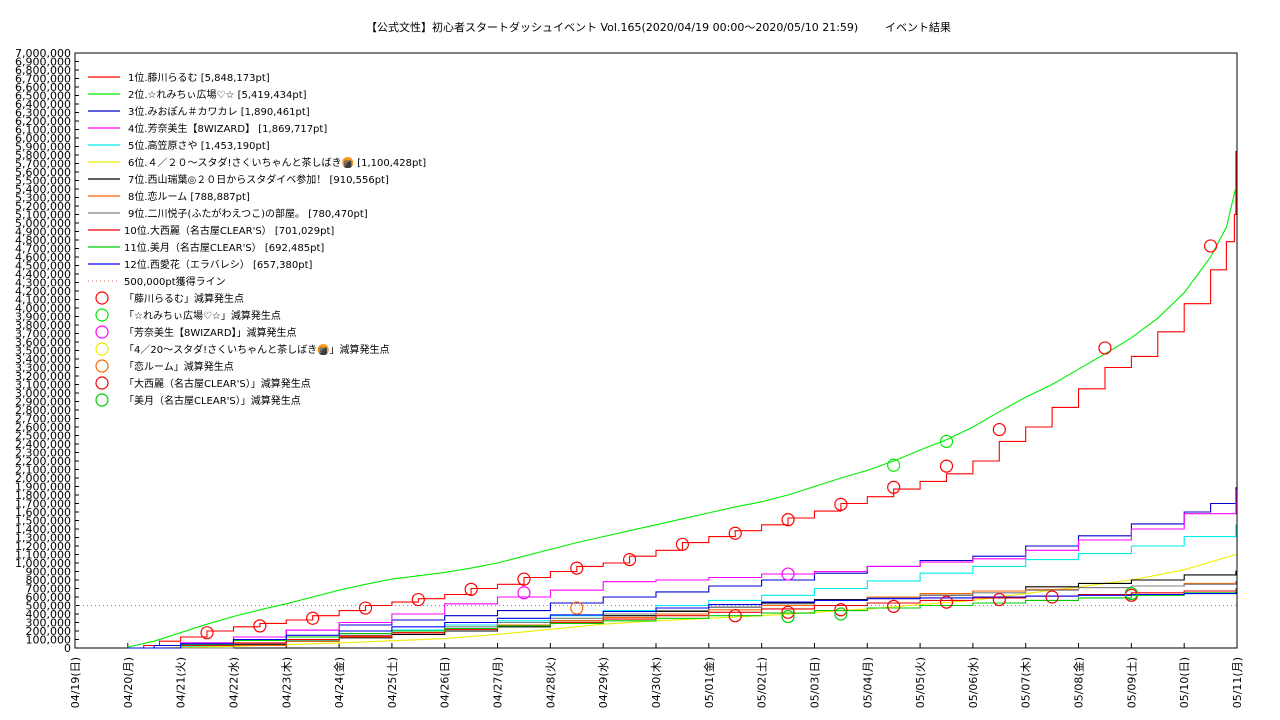 Image resolution: width=1280 pixels, height=720 pixels. What do you see at coordinates (43, 283) in the screenshot?
I see `y-tick-label: 4,300,000` at bounding box center [43, 283].